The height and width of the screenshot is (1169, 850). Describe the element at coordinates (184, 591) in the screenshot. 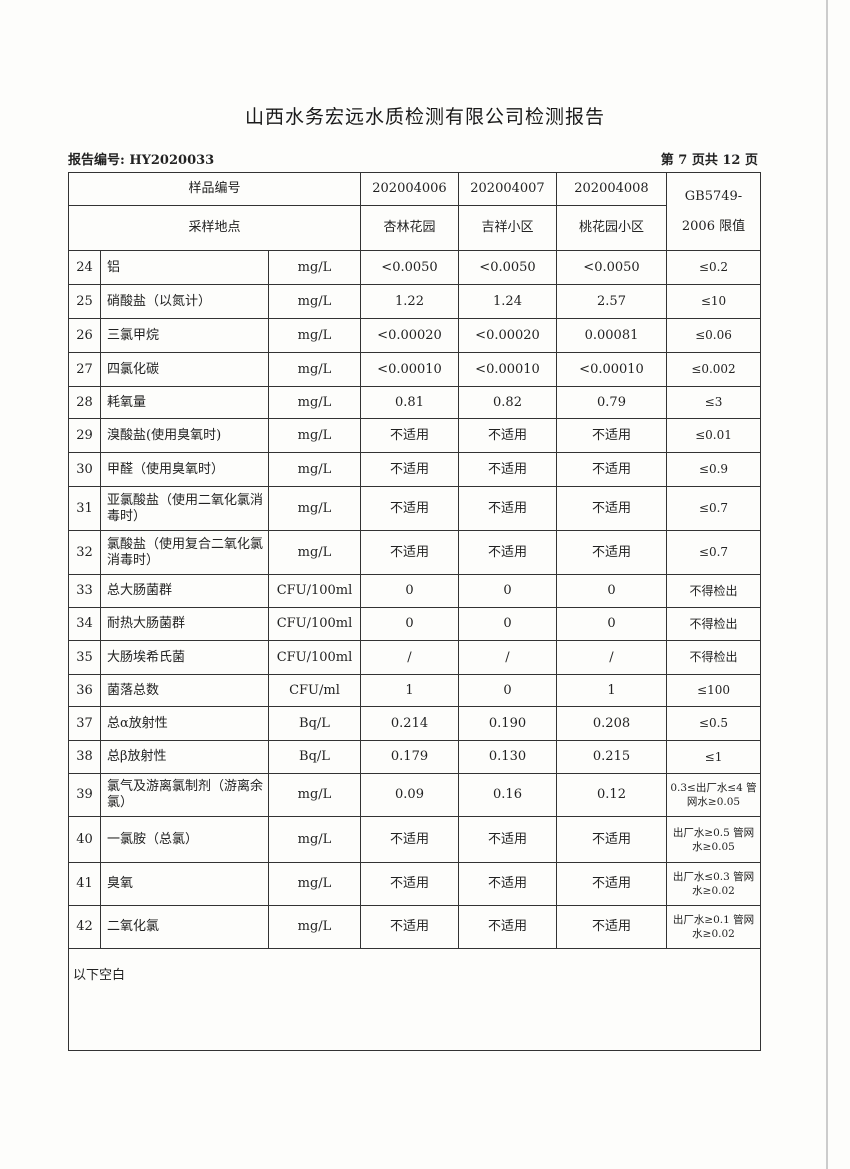

I see `item-name: 总大肠菌群` at that location.